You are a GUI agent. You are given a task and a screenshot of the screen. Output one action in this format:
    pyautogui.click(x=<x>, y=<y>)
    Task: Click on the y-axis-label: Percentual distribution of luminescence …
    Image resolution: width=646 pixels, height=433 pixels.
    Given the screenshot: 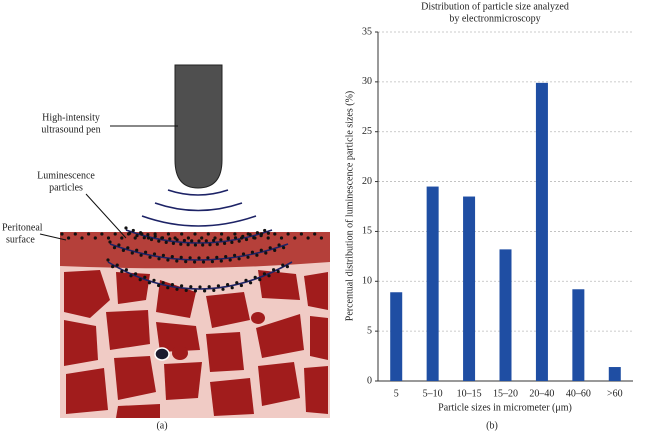 What is the action you would take?
    pyautogui.click(x=349, y=206)
    